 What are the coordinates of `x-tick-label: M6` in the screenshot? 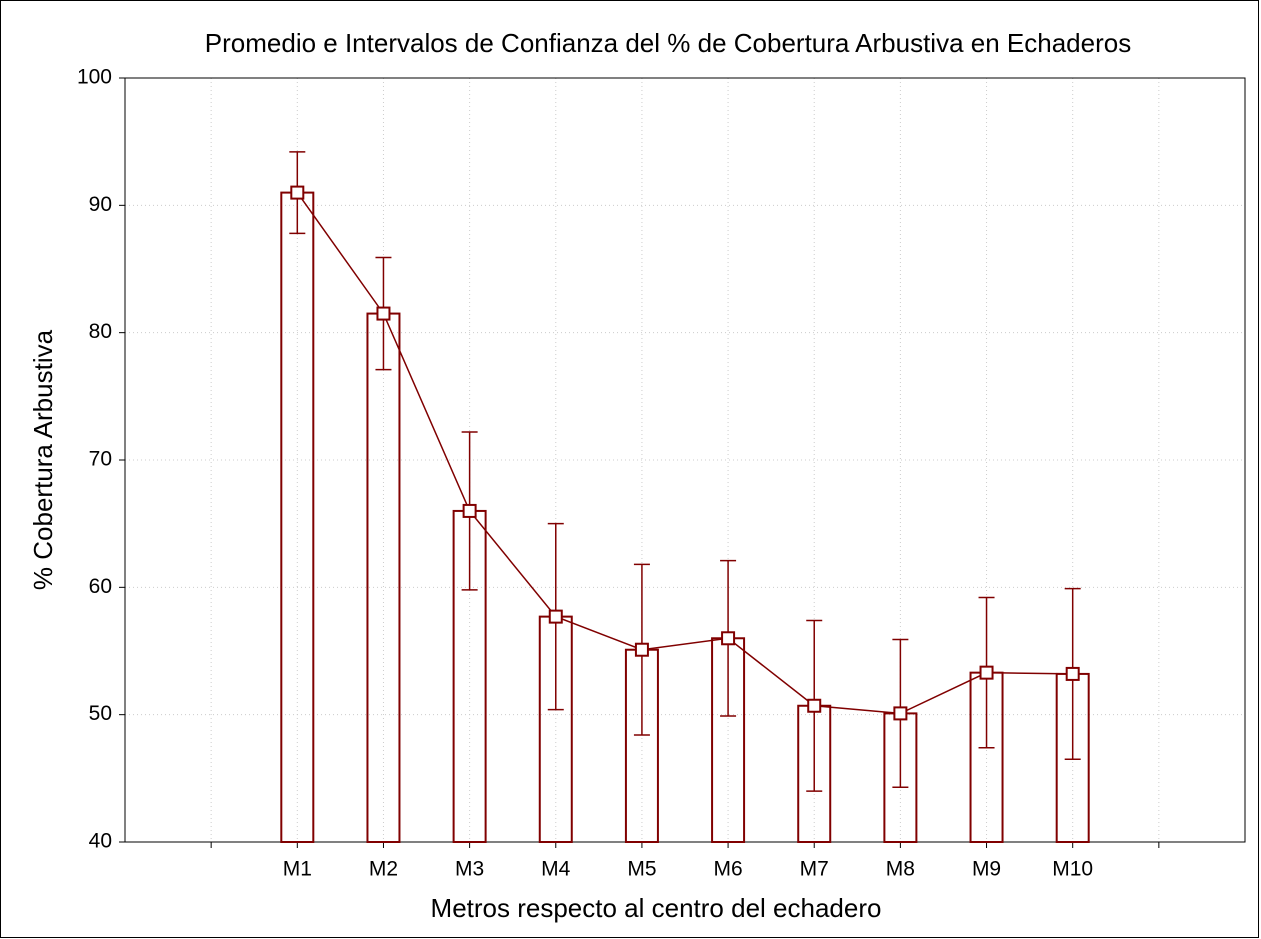 It's located at (727, 869).